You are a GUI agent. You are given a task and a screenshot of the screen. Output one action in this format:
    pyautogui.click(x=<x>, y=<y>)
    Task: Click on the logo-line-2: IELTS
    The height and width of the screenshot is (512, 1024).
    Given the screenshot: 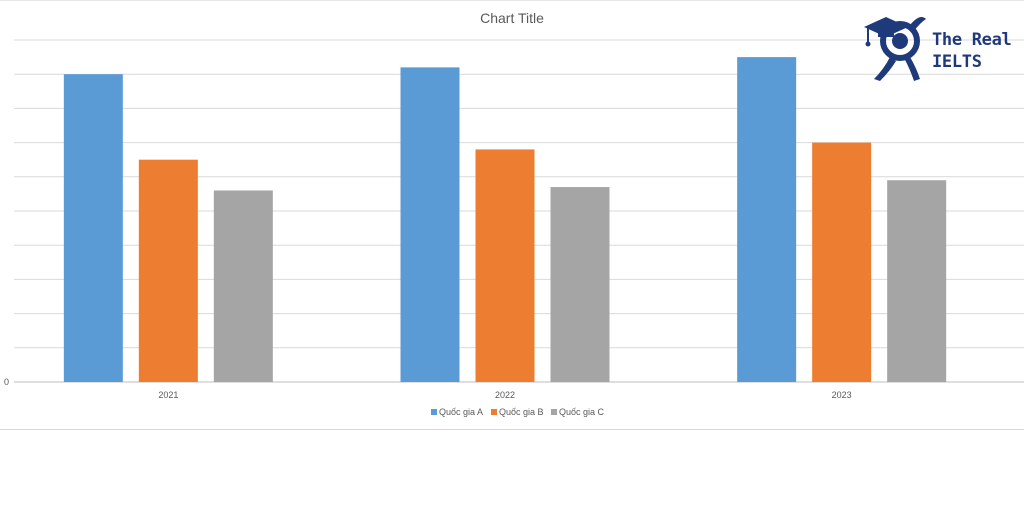 What is the action you would take?
    pyautogui.click(x=957, y=62)
    